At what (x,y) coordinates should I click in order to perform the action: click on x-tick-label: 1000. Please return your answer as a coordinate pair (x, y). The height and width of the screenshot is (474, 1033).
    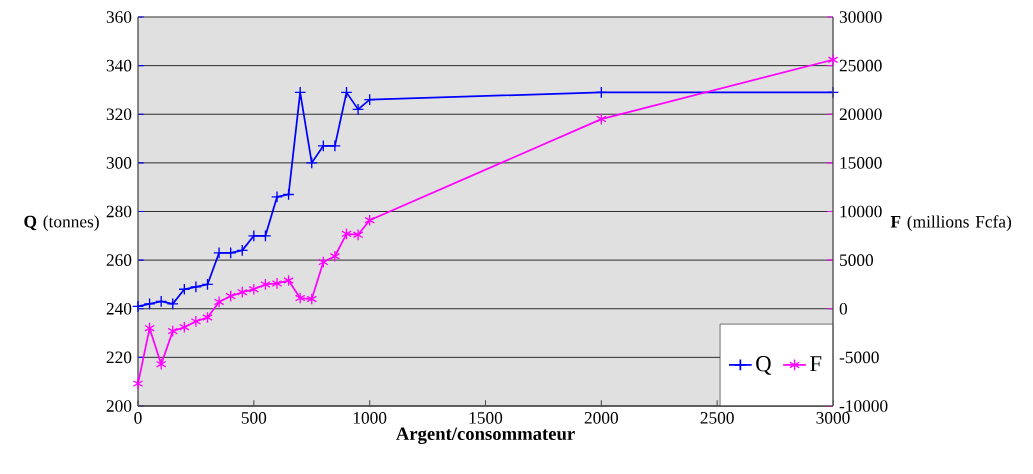
    Looking at the image, I should click on (370, 418).